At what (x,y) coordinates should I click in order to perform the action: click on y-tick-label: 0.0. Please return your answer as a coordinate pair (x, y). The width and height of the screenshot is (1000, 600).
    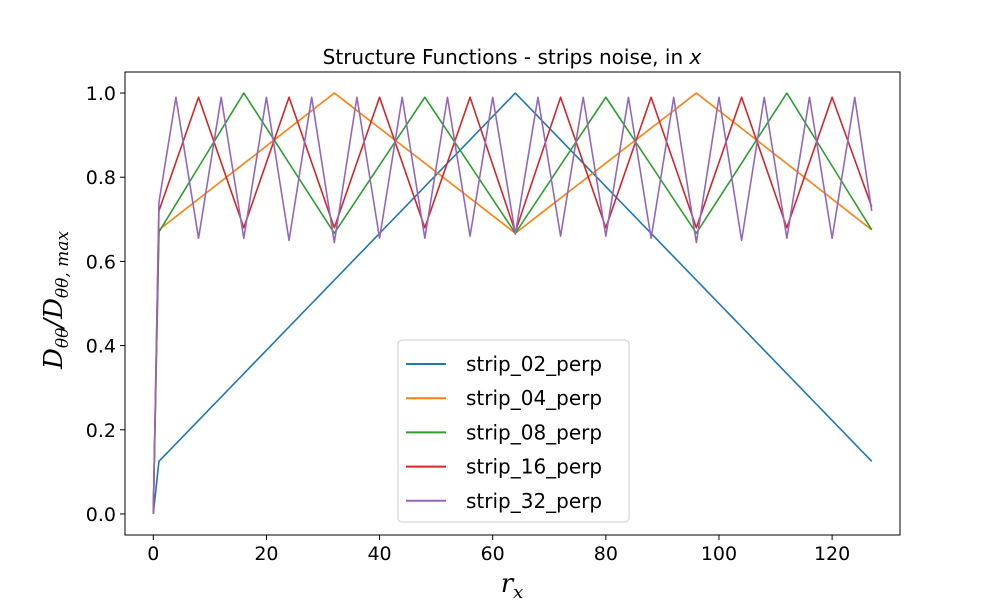
    Looking at the image, I should click on (101, 515).